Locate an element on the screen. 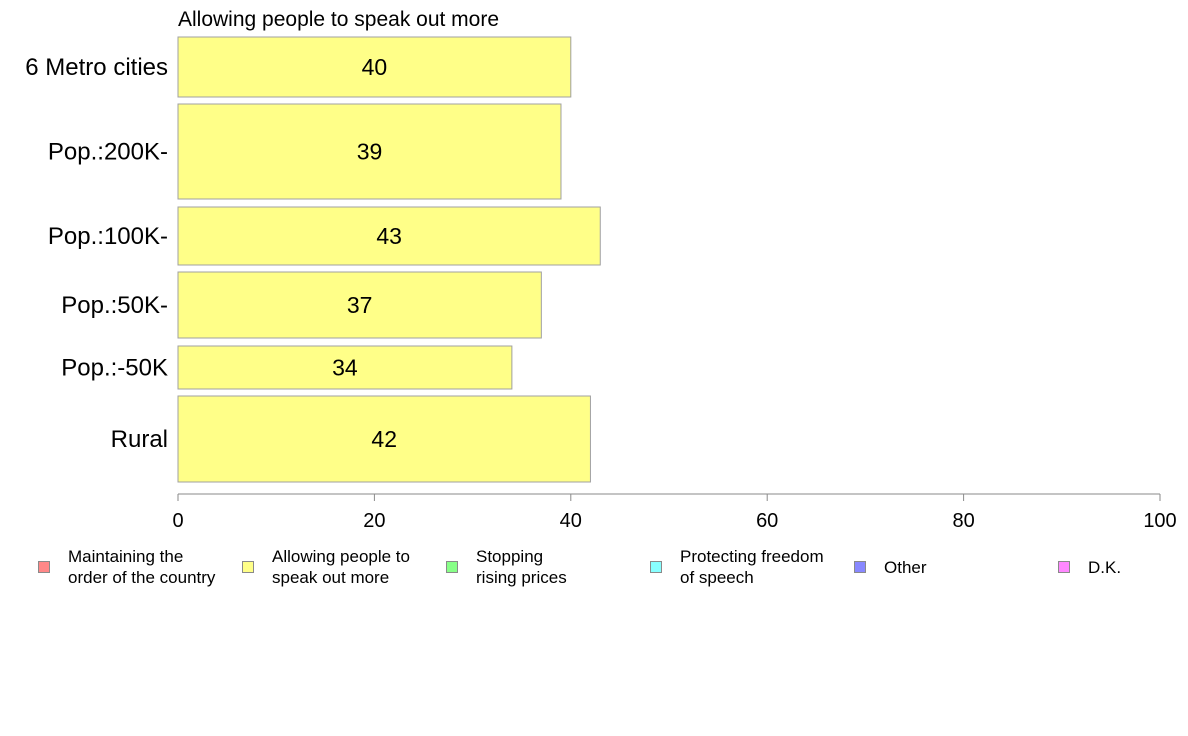  legend-item-dk: D.K. is located at coordinates (1089, 567).